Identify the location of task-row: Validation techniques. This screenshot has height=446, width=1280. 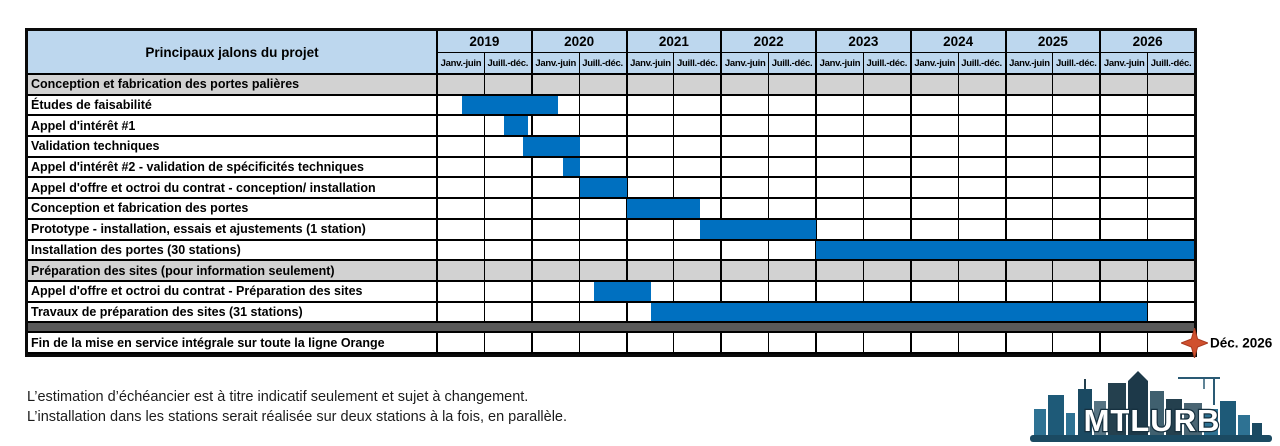
(611, 147).